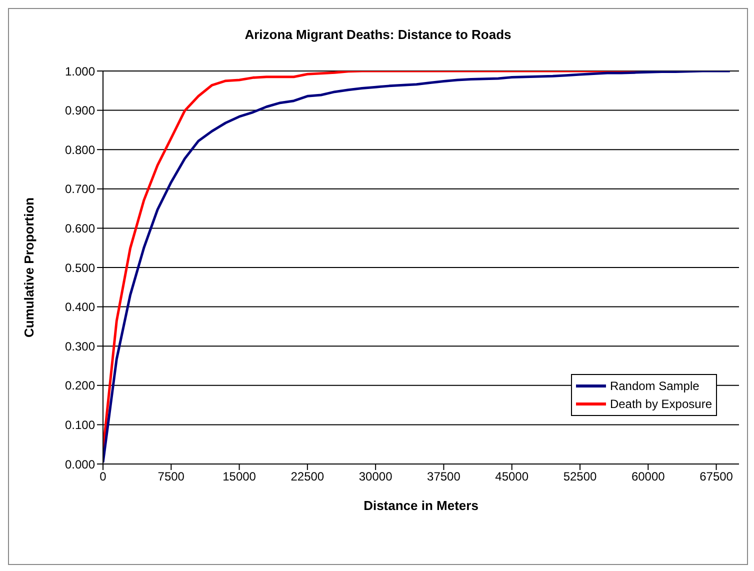  I want to click on y-tick-label: 0.100, so click(80, 425).